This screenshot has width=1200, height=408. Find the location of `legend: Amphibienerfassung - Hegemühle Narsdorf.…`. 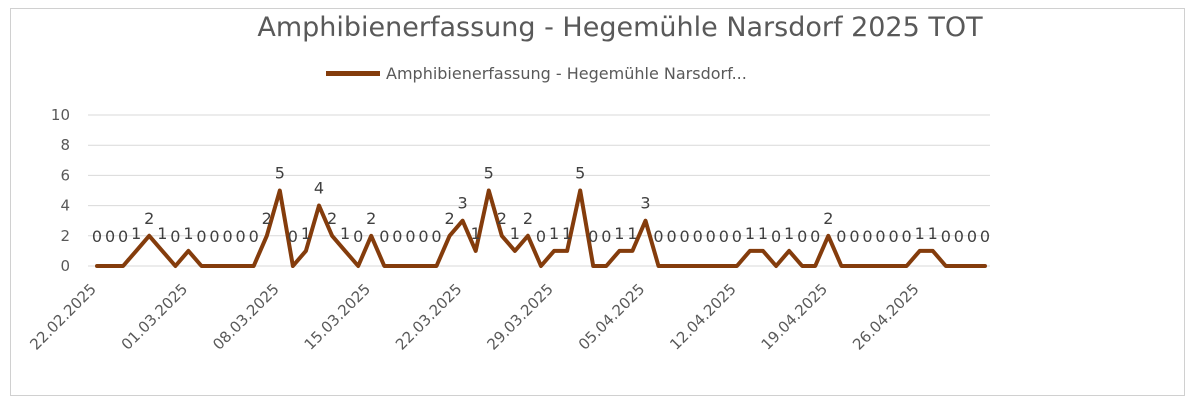

legend: Amphibienerfassung - Hegemühle Narsdorf.… is located at coordinates (536, 73).